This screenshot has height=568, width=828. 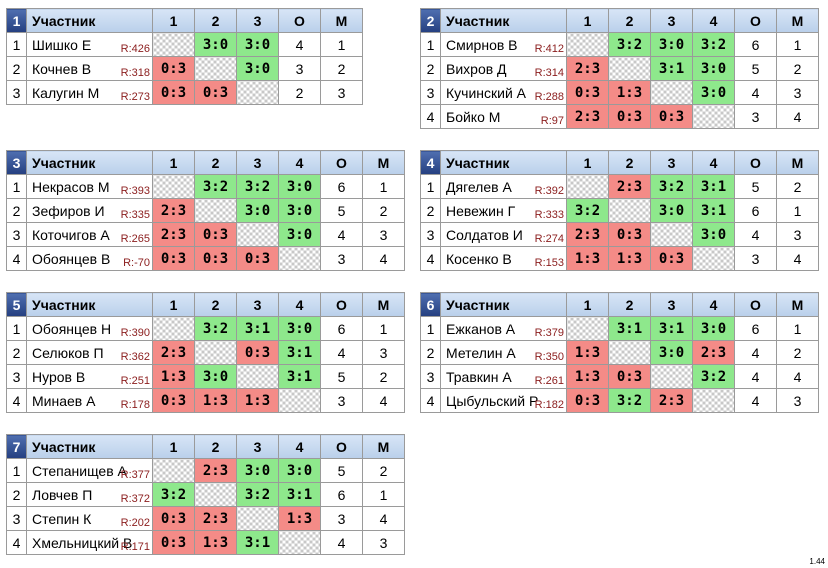 What do you see at coordinates (587, 352) in the screenshot?
I see `match-result-loss: 1:3` at bounding box center [587, 352].